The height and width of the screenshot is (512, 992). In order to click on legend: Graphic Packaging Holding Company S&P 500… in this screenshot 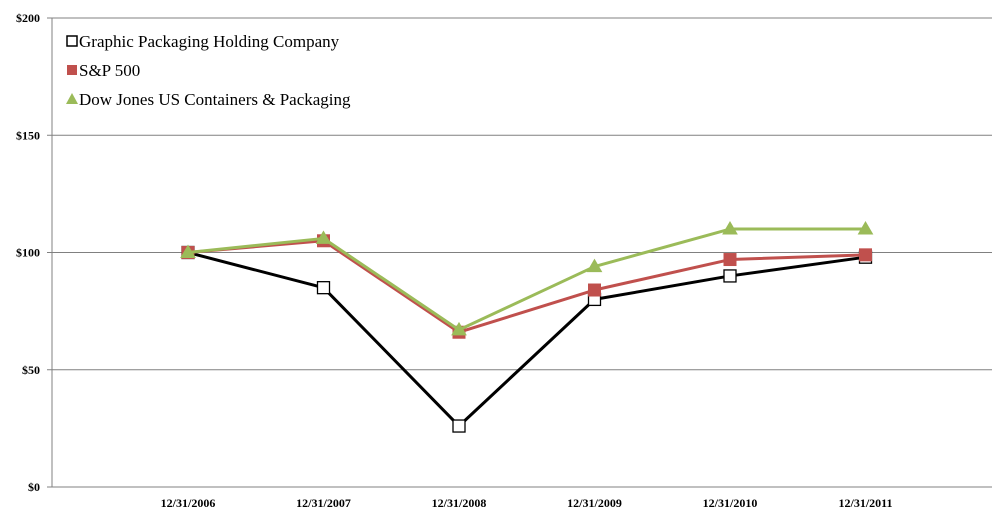, I will do `click(208, 70)`.